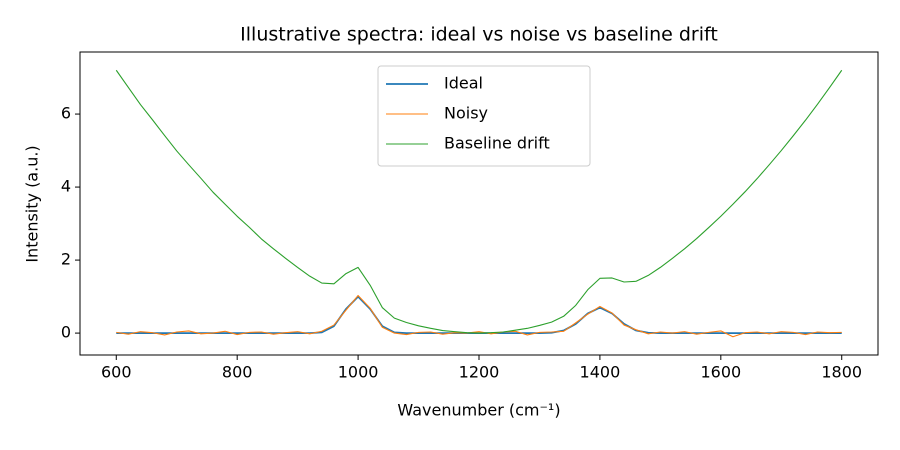 This screenshot has height=450, width=900. I want to click on legend-label: Ideal, so click(463, 83).